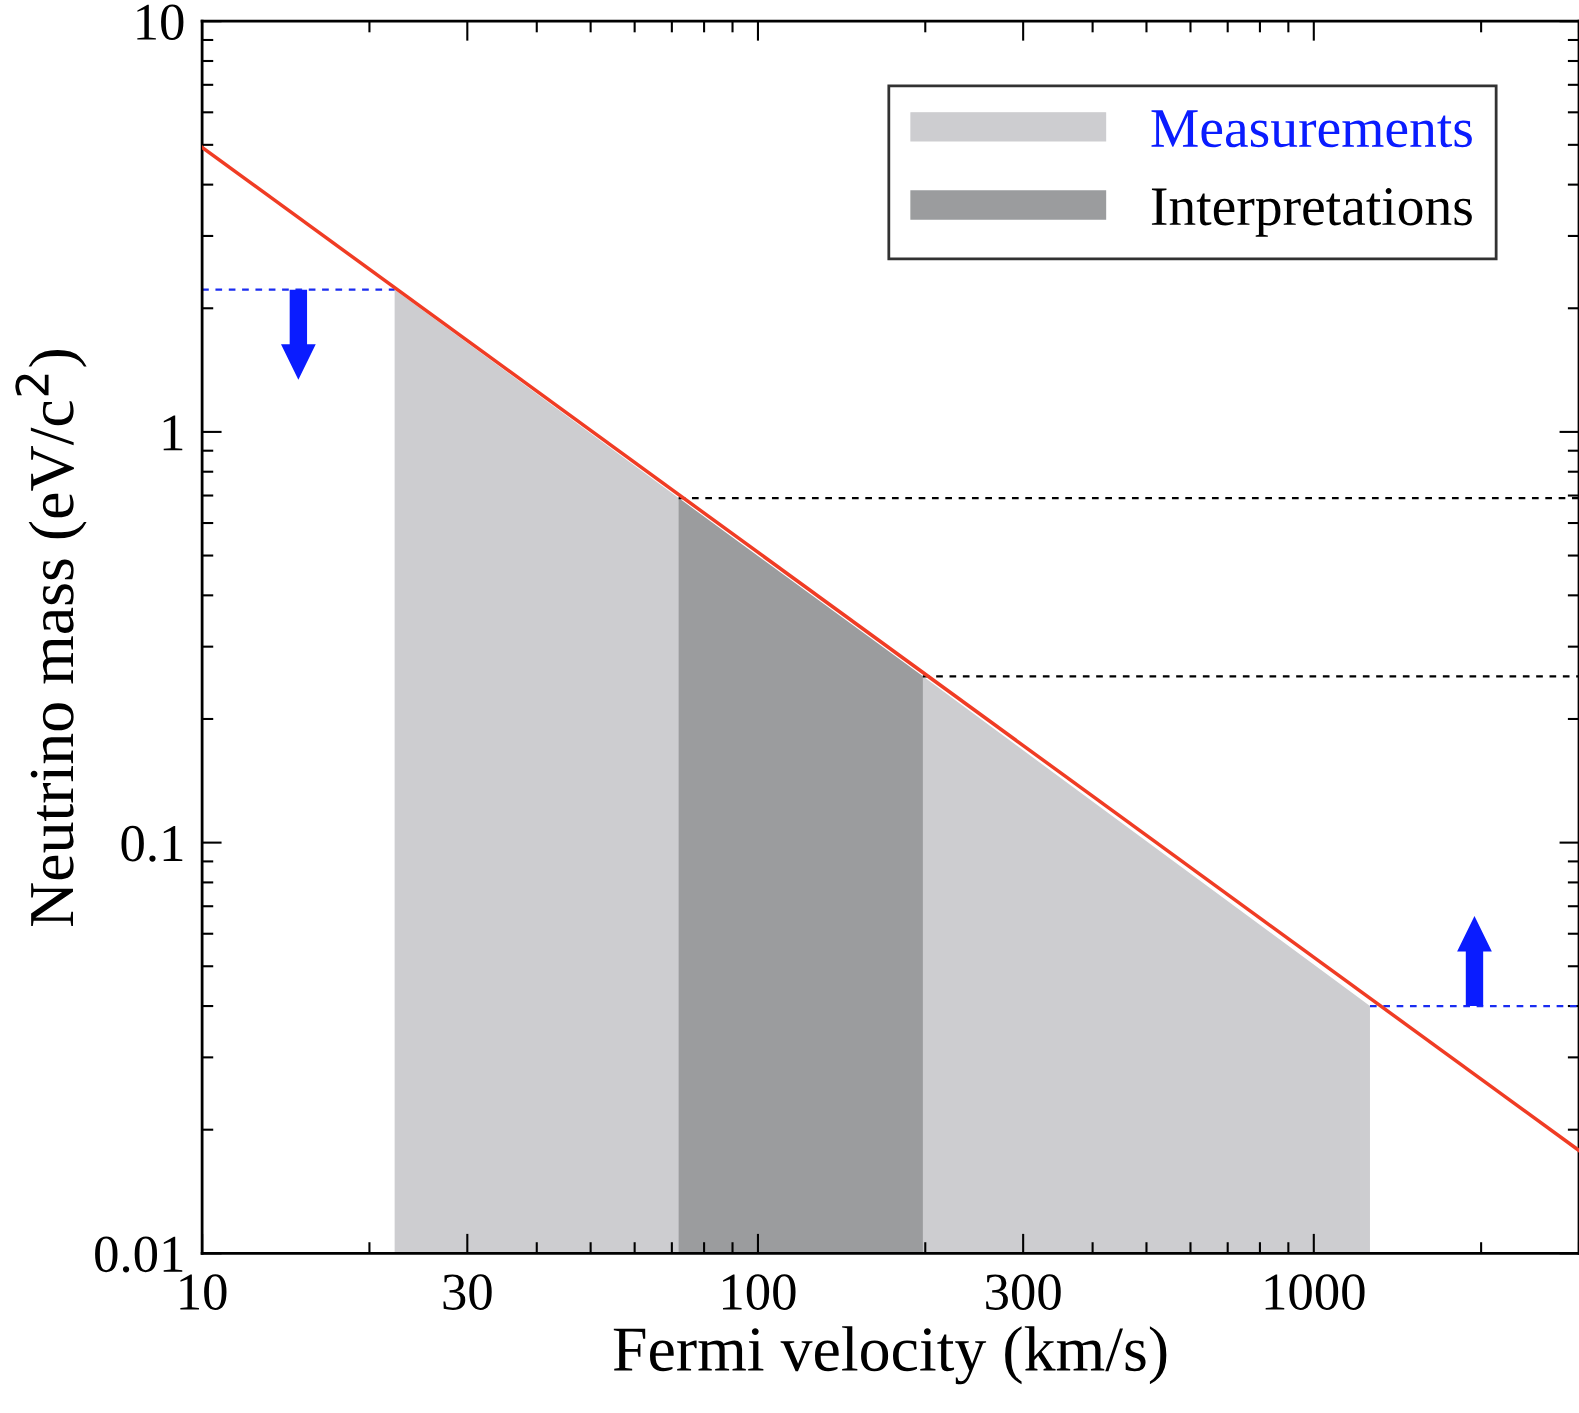 Image resolution: width=1579 pixels, height=1413 pixels. Describe the element at coordinates (1023, 1292) in the screenshot. I see `x-tick-label: 300` at that location.